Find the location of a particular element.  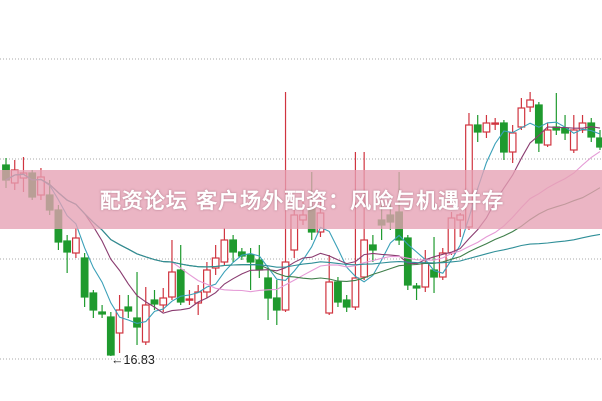

watermark-banner: 配资论坛 客户场外配资：风险与机遇并存 is located at coordinates (301, 199).